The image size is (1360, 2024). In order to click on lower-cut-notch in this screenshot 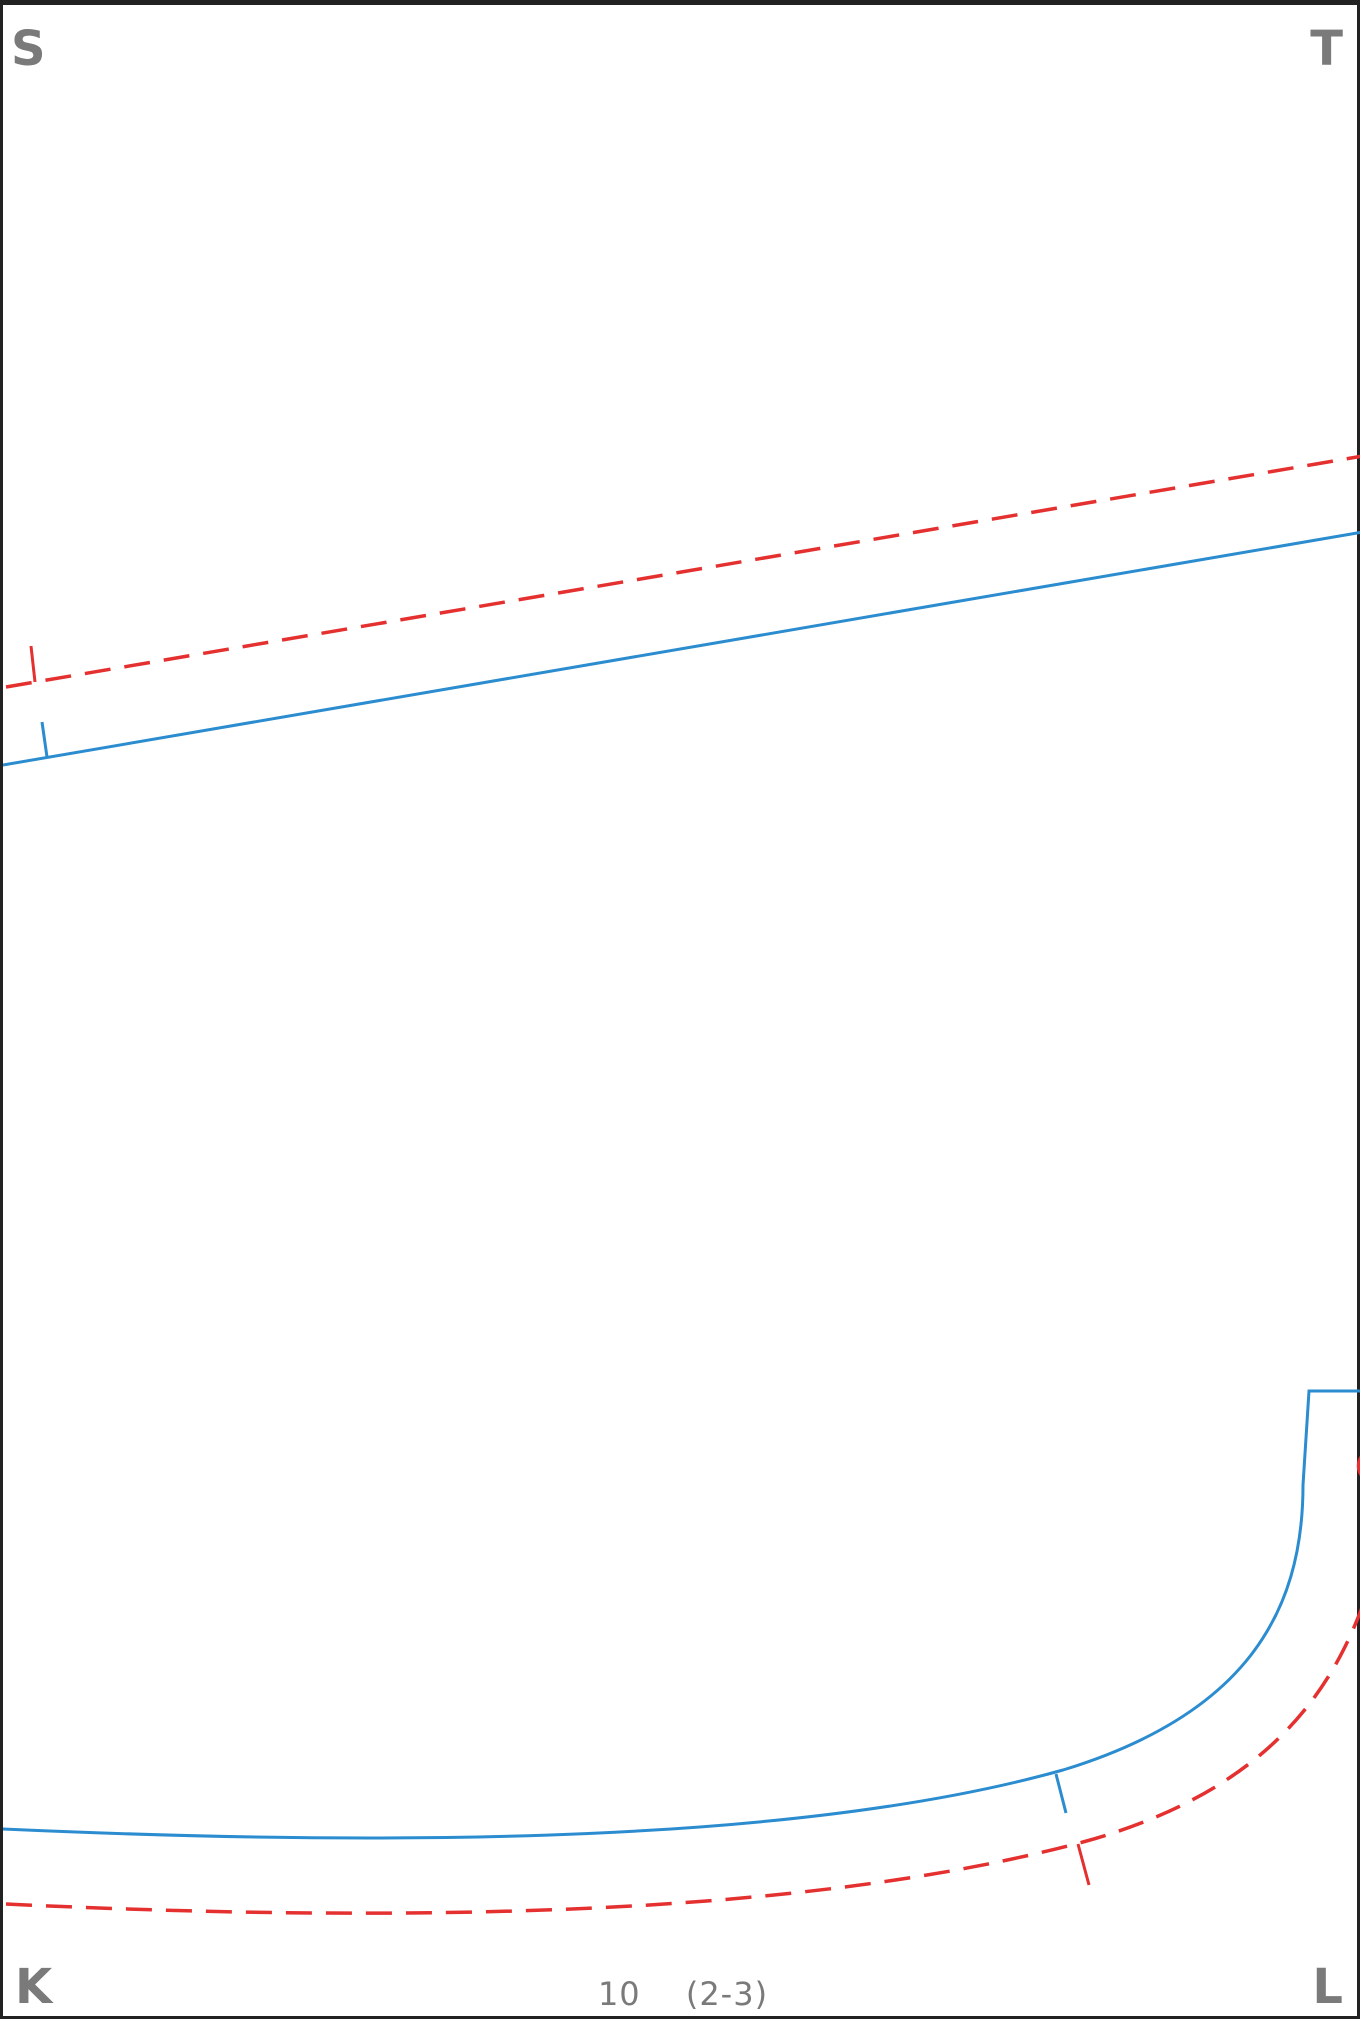, I will do `click(1061, 1793)`.